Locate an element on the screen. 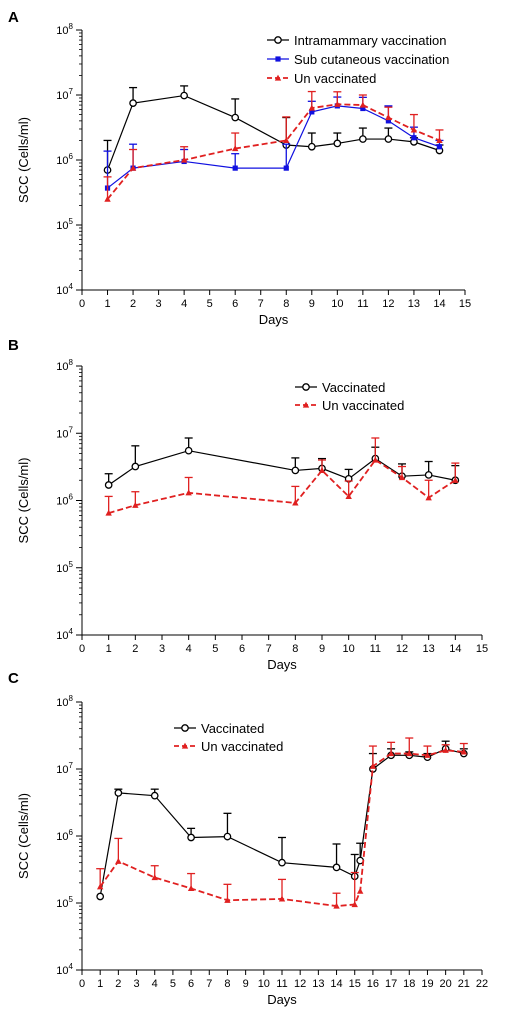 This screenshot has height=1011, width=510. x-tick-label: 19 is located at coordinates (427, 984).